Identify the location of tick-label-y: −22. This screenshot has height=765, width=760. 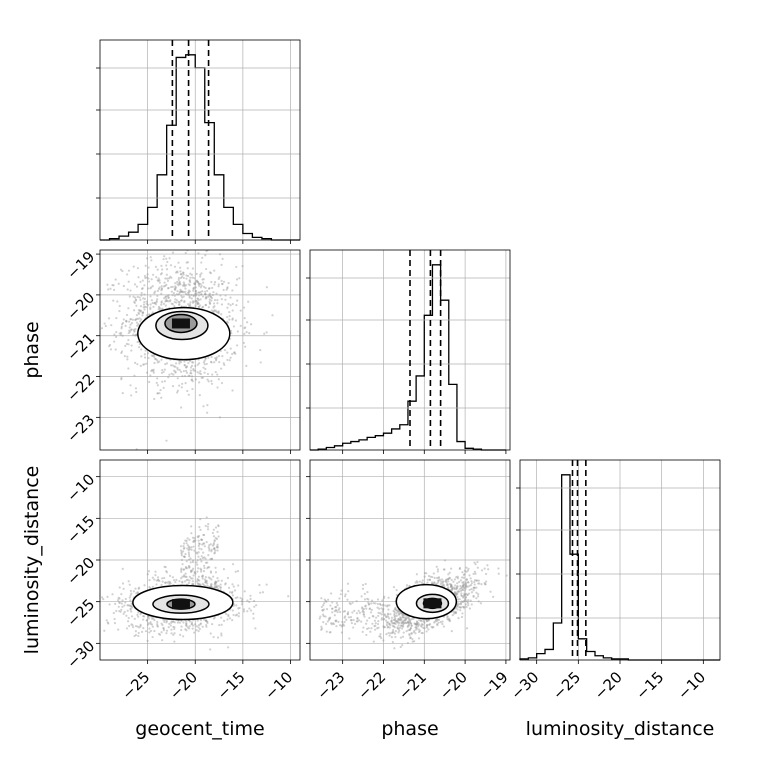
(80, 387).